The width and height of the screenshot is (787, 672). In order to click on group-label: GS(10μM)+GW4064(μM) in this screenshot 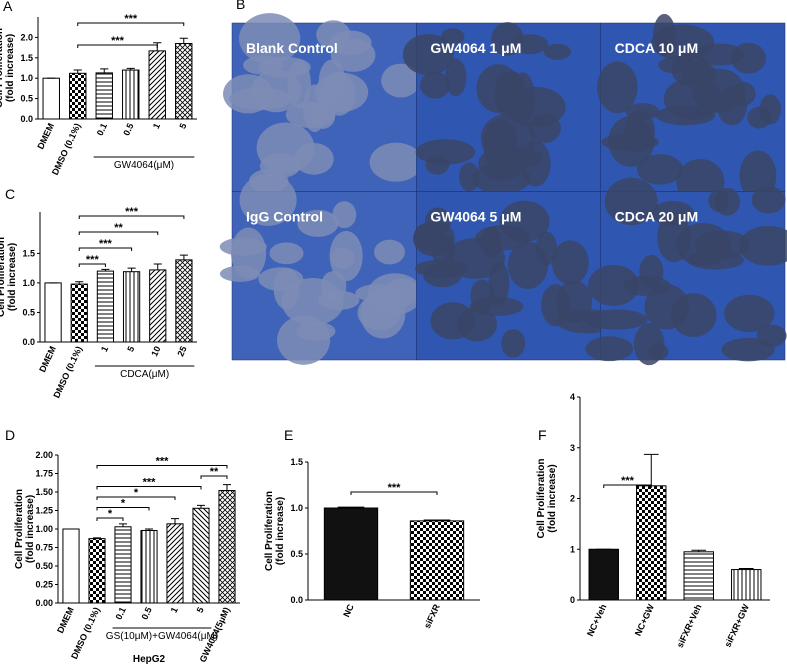, I will do `click(162, 636)`.